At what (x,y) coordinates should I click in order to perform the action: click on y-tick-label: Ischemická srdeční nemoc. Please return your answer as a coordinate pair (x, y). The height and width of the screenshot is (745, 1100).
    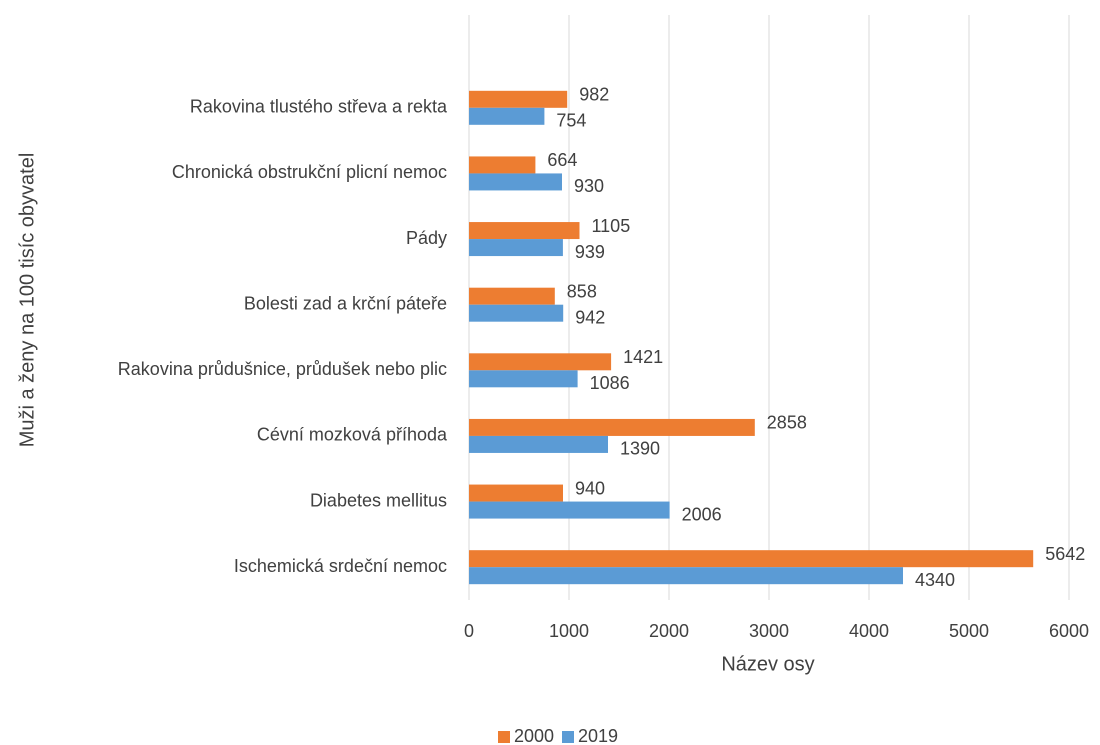
    Looking at the image, I should click on (340, 566).